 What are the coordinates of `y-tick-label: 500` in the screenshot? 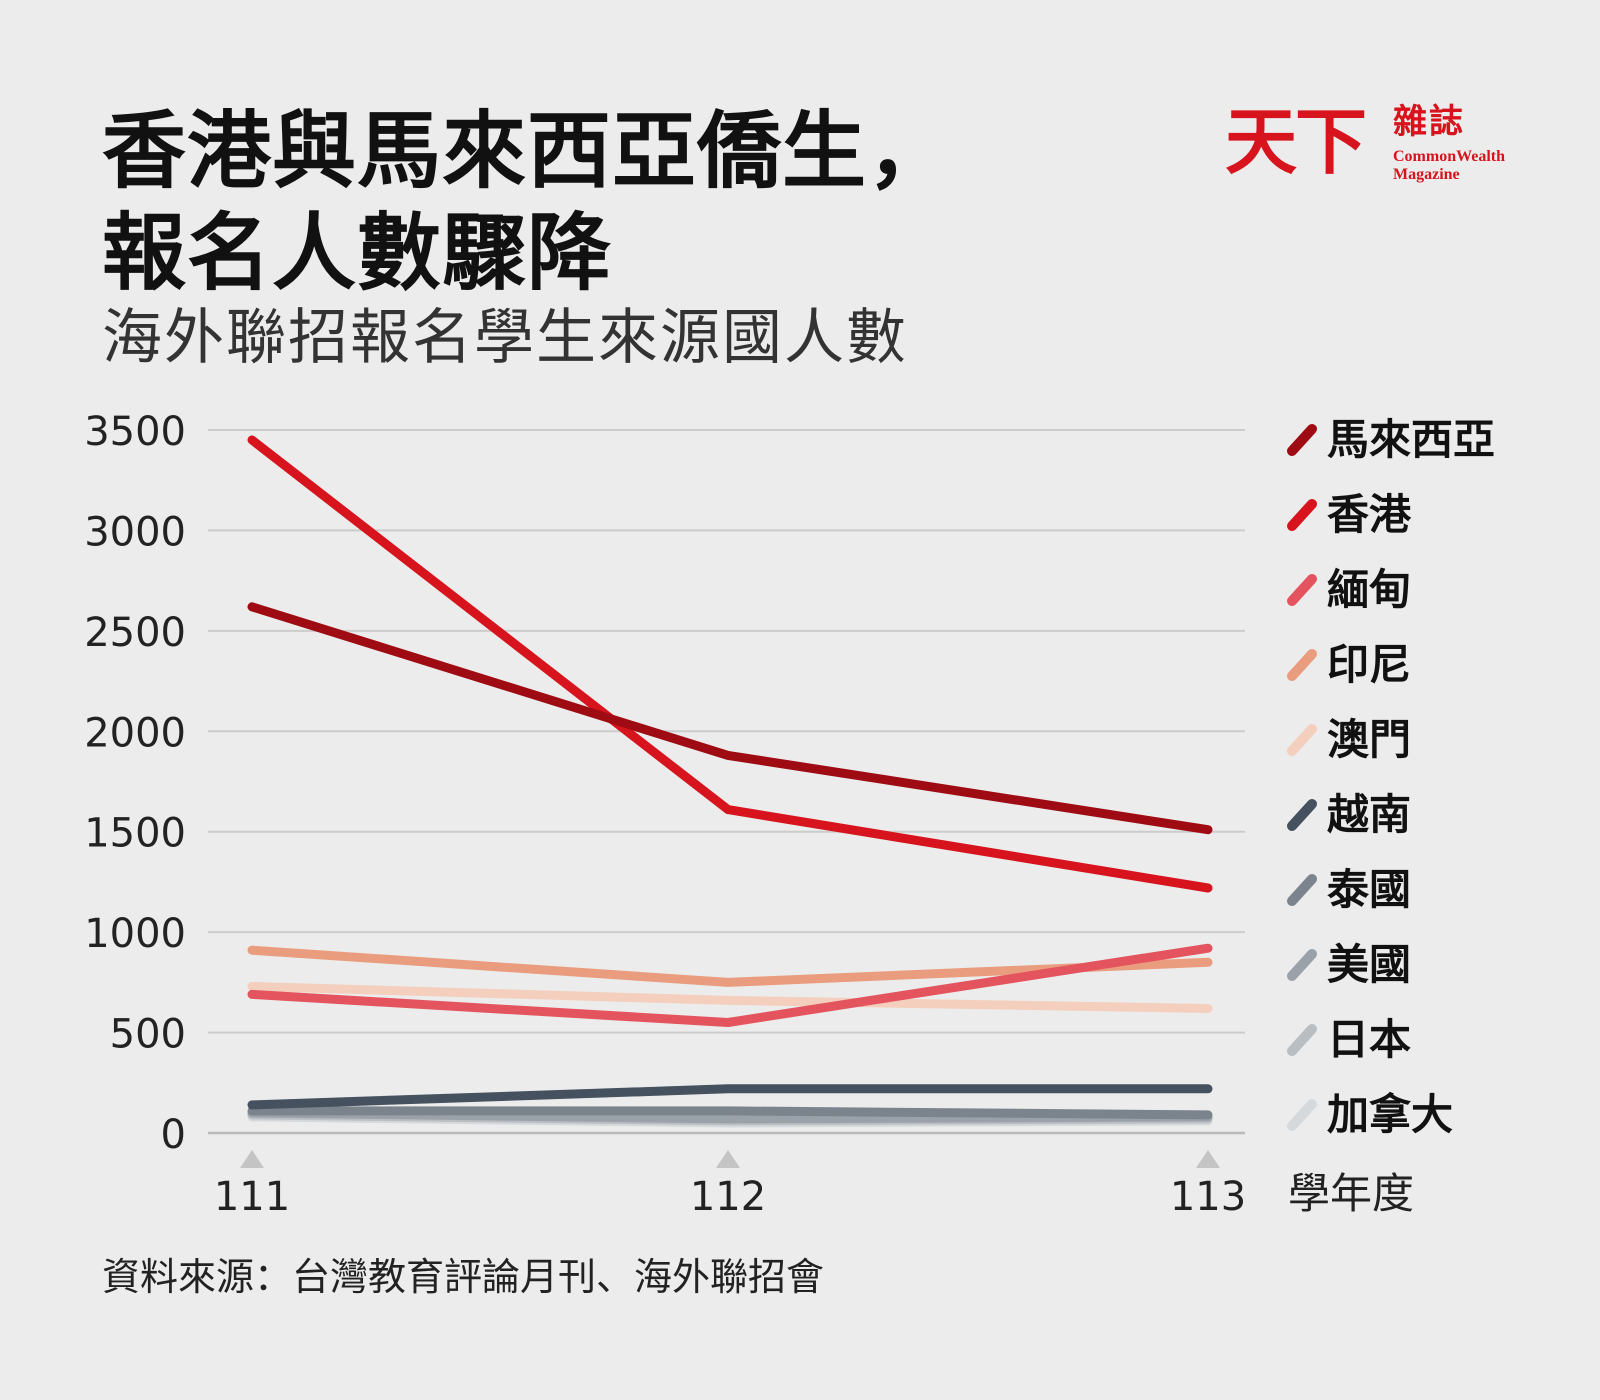 It's located at (148, 1035).